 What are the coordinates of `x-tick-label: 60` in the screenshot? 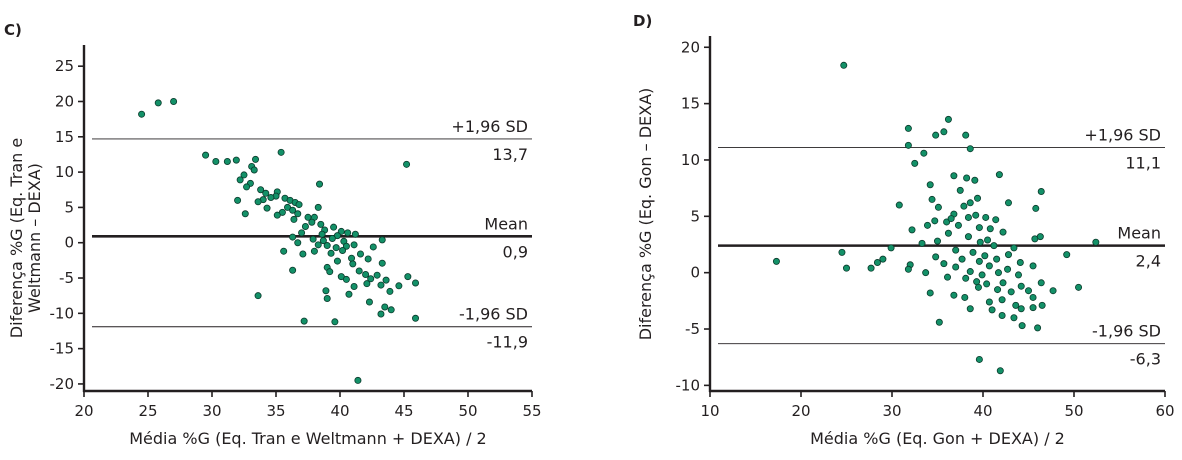 It's located at (1164, 411).